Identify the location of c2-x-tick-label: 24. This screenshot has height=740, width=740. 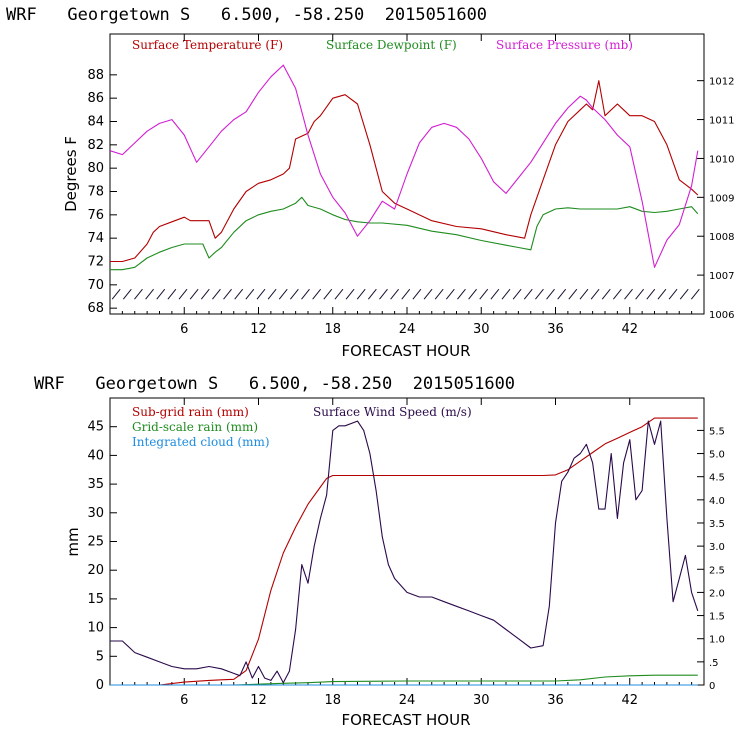
(407, 700).